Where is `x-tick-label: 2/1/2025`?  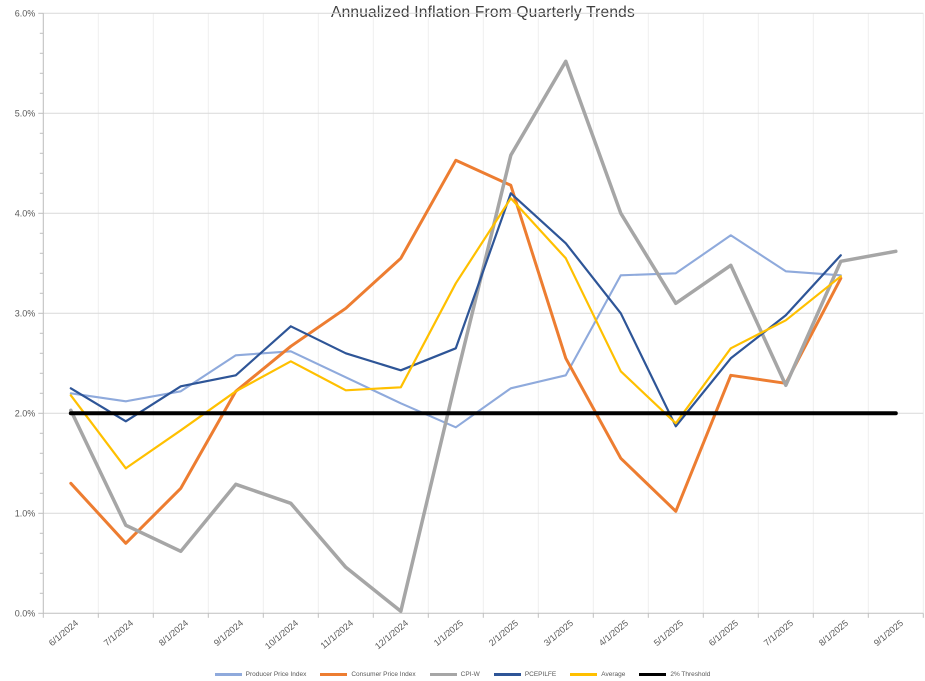
x-tick-label: 2/1/2025 is located at coordinates (503, 633).